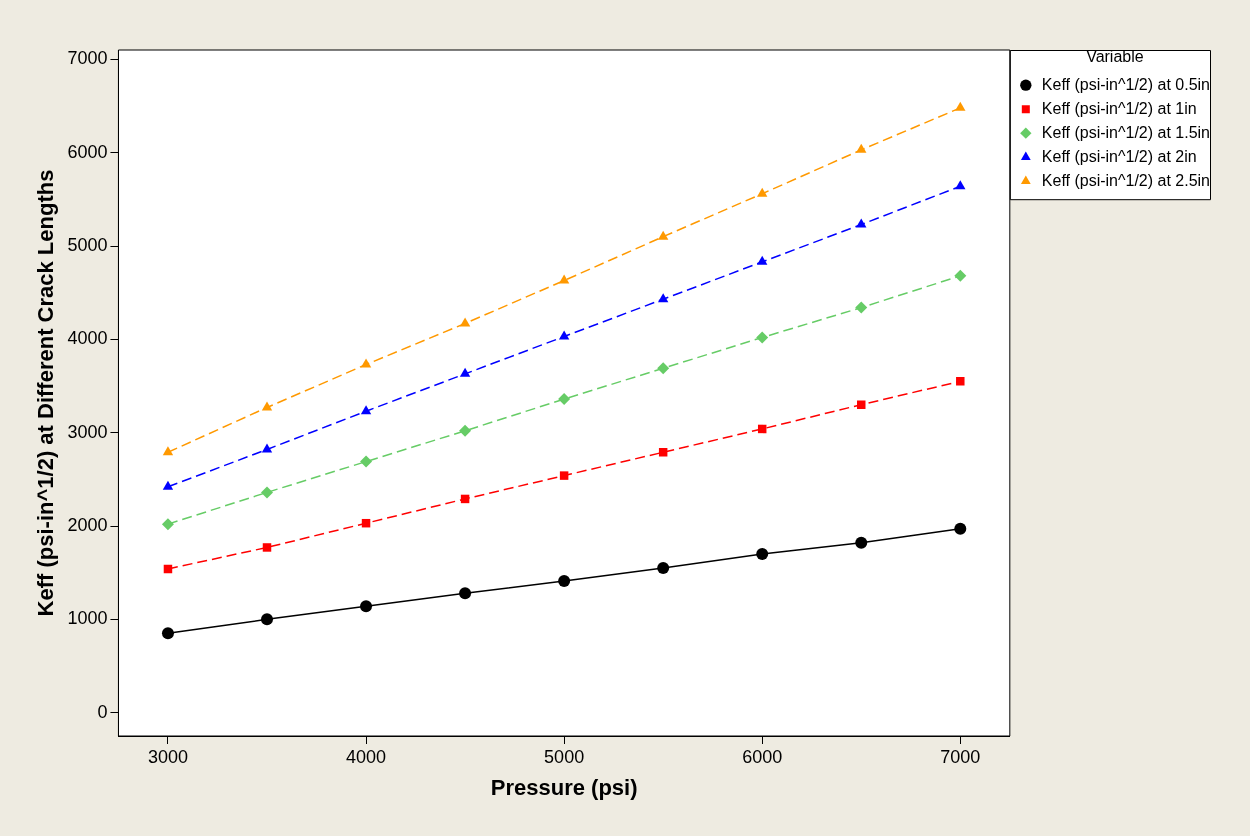 The height and width of the screenshot is (836, 1250). Describe the element at coordinates (366, 756) in the screenshot. I see `x-tick-label: 4000` at that location.